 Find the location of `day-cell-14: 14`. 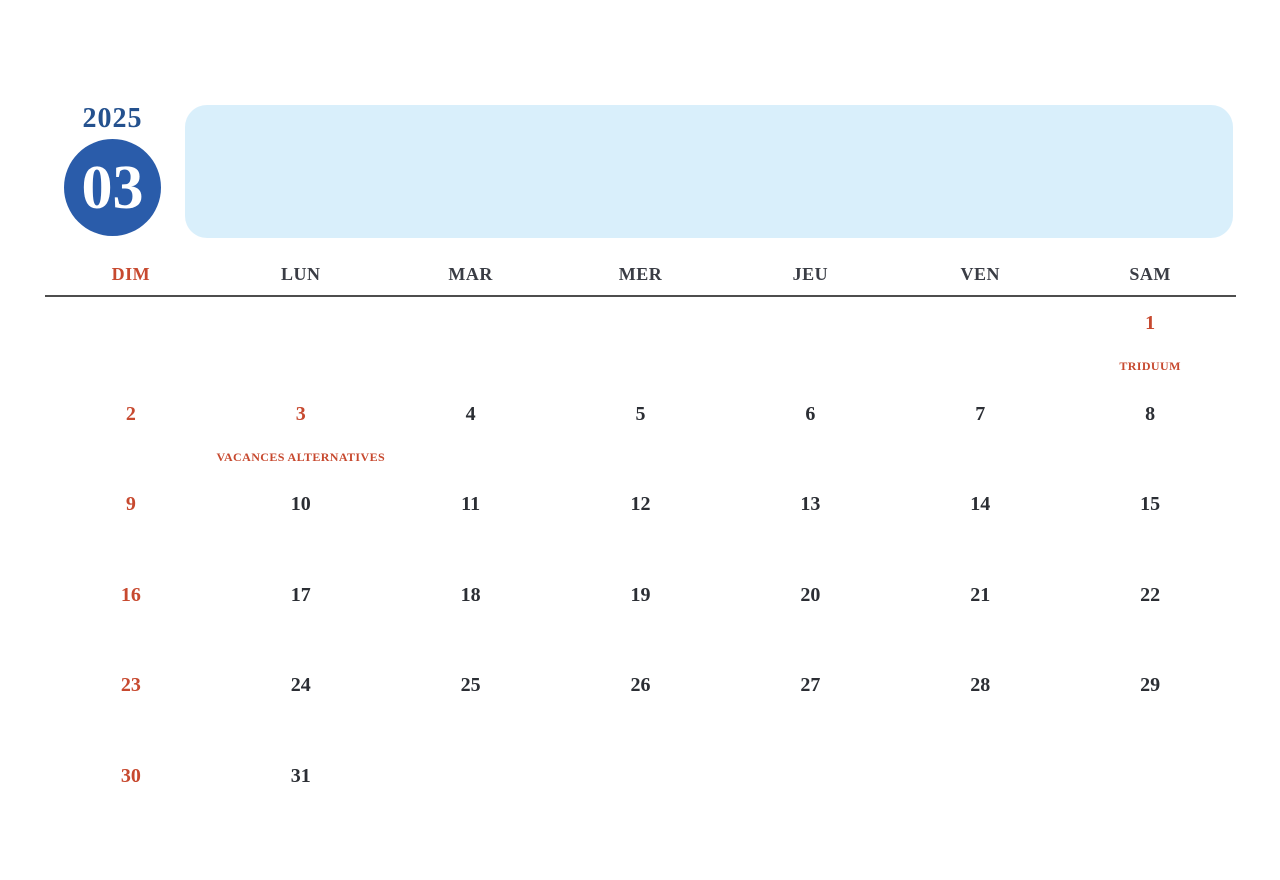

day-cell-14: 14 is located at coordinates (980, 531).